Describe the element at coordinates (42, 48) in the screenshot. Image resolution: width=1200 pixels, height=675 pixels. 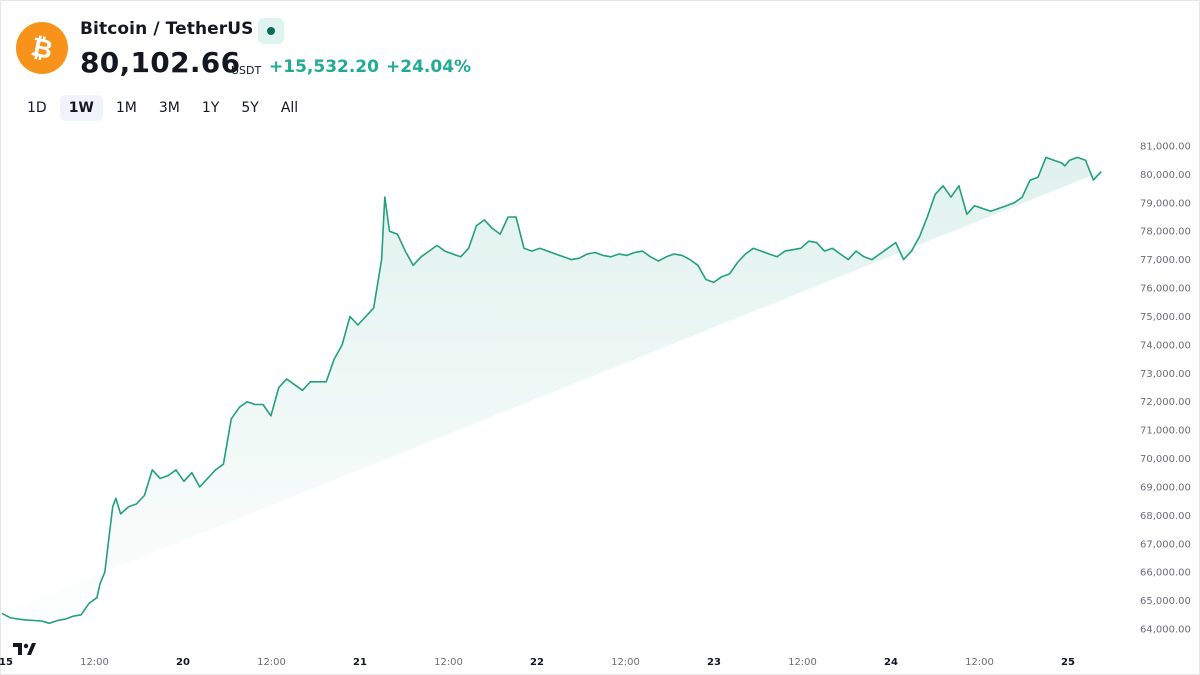
I see `bitcoin-icon: ₿` at that location.